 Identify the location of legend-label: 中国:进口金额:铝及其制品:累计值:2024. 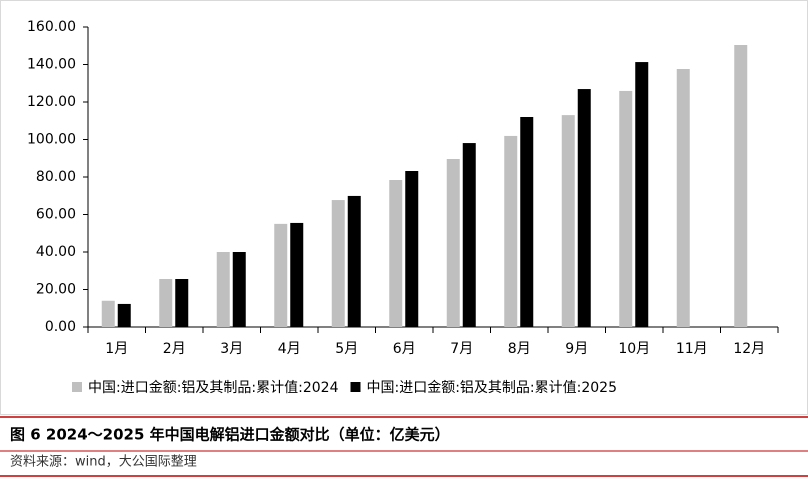
(213, 388).